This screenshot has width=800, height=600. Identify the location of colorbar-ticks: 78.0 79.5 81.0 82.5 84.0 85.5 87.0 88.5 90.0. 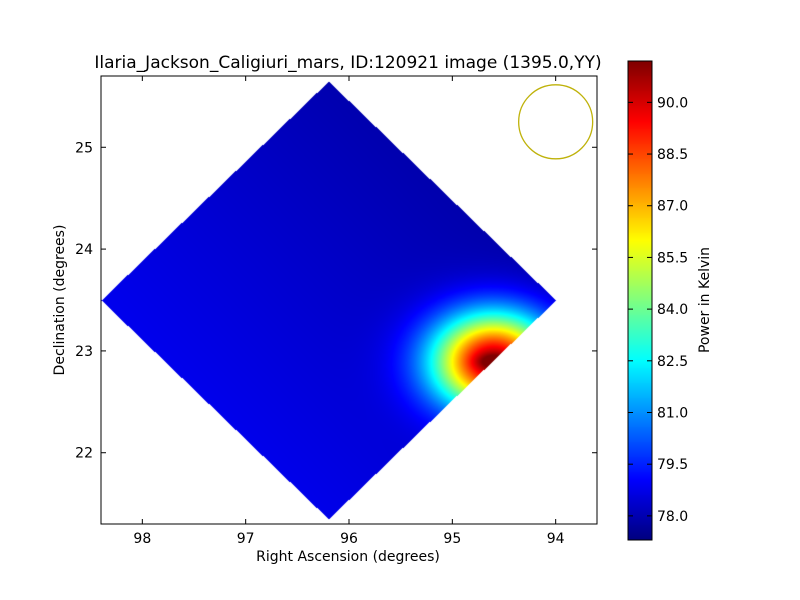
(658, 310).